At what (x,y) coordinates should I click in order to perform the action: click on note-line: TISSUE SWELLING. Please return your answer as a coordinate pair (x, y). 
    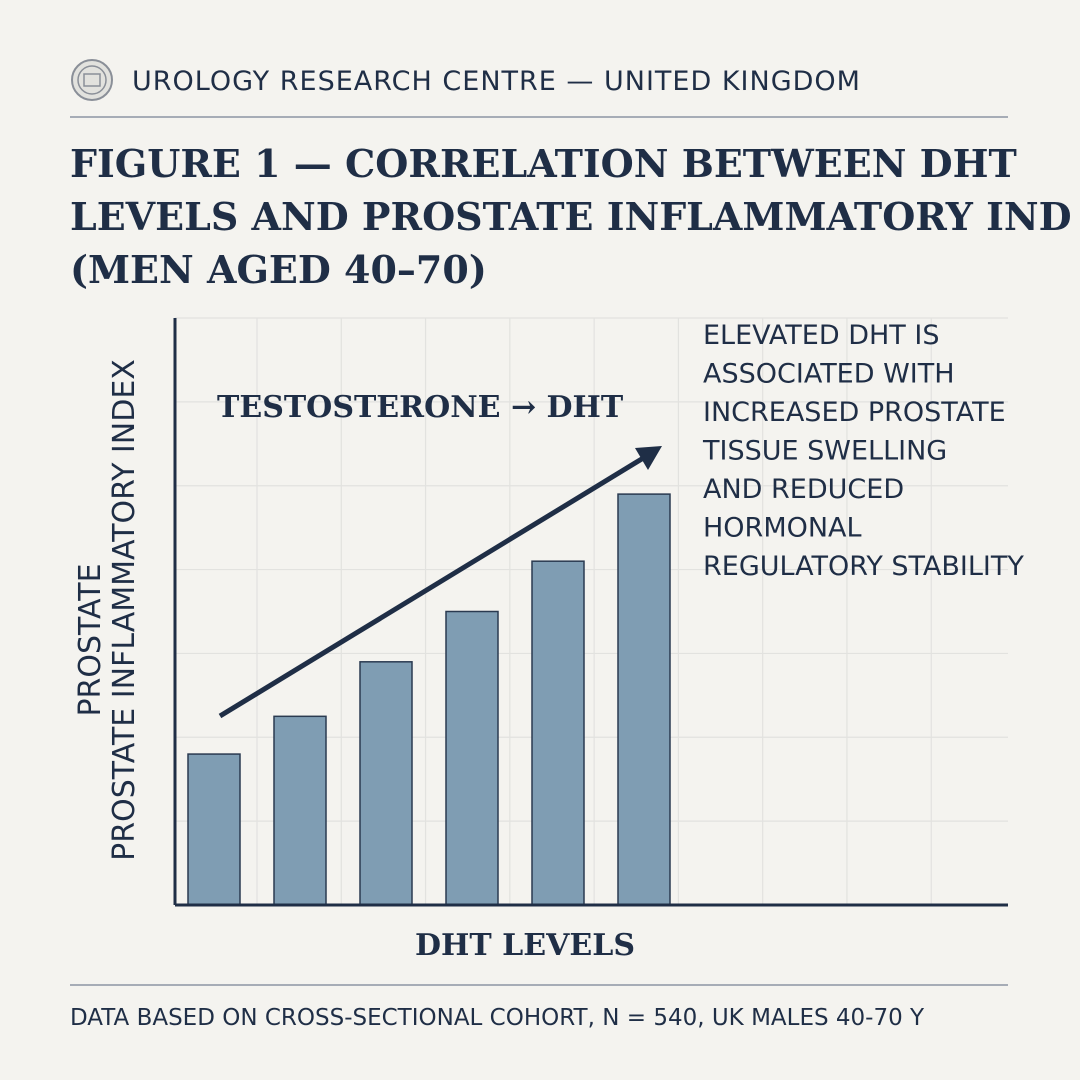
    Looking at the image, I should click on (824, 451).